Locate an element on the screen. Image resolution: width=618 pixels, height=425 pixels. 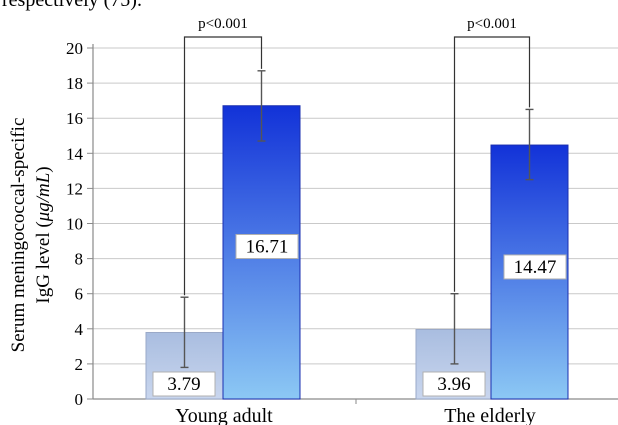
y-tick-label: 2 is located at coordinates (79, 364).